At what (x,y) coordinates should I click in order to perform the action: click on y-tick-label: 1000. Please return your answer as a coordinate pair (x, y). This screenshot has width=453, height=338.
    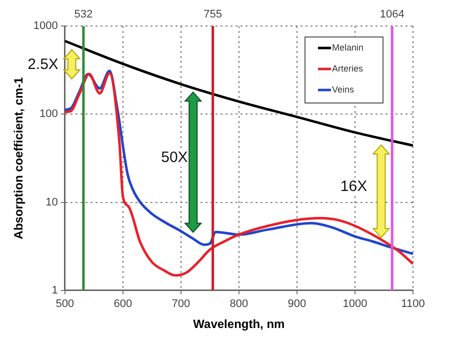
    Looking at the image, I should click on (45, 26).